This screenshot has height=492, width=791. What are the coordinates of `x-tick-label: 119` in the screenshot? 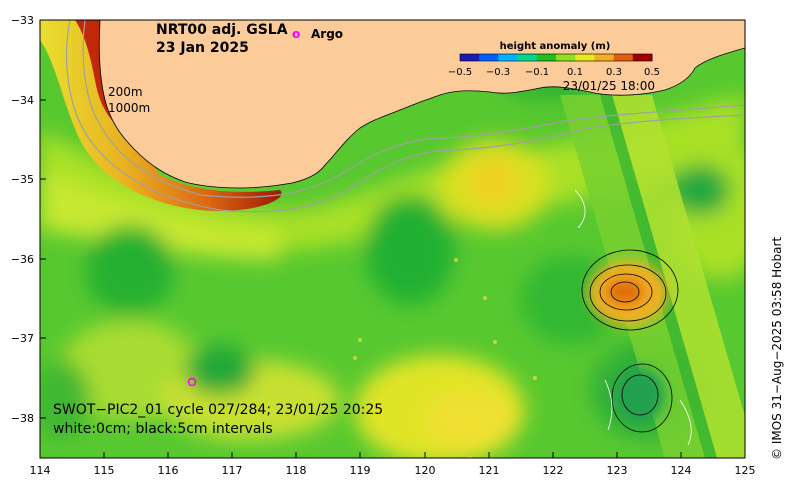 It's located at (360, 470).